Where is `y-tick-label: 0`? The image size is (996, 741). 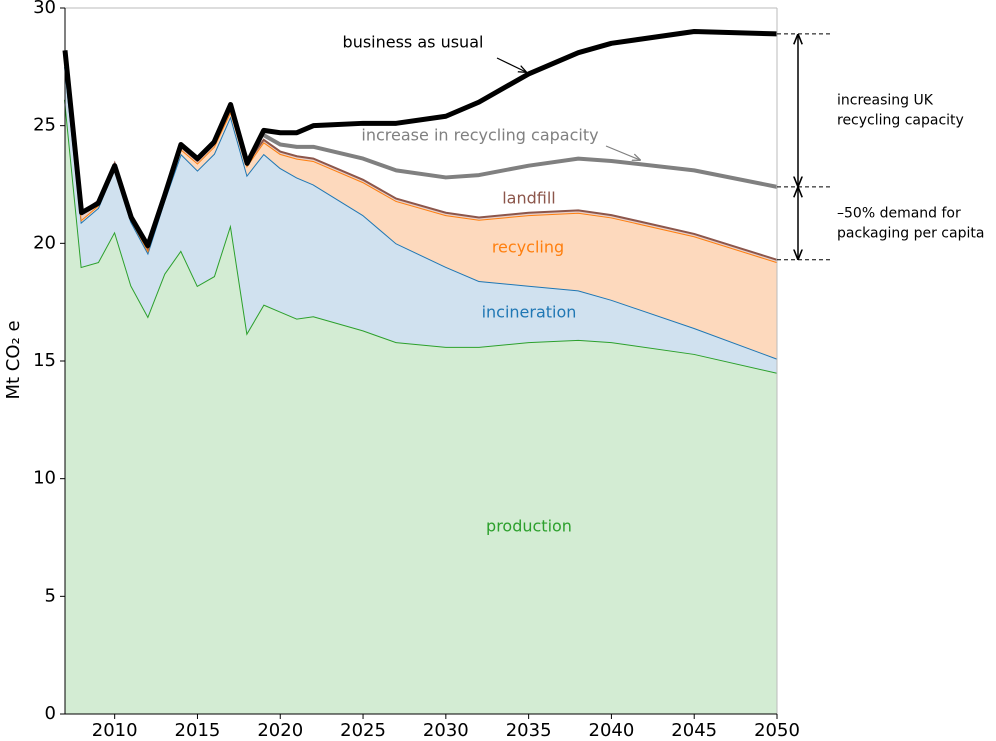
y-tick-label: 0 is located at coordinates (50, 713).